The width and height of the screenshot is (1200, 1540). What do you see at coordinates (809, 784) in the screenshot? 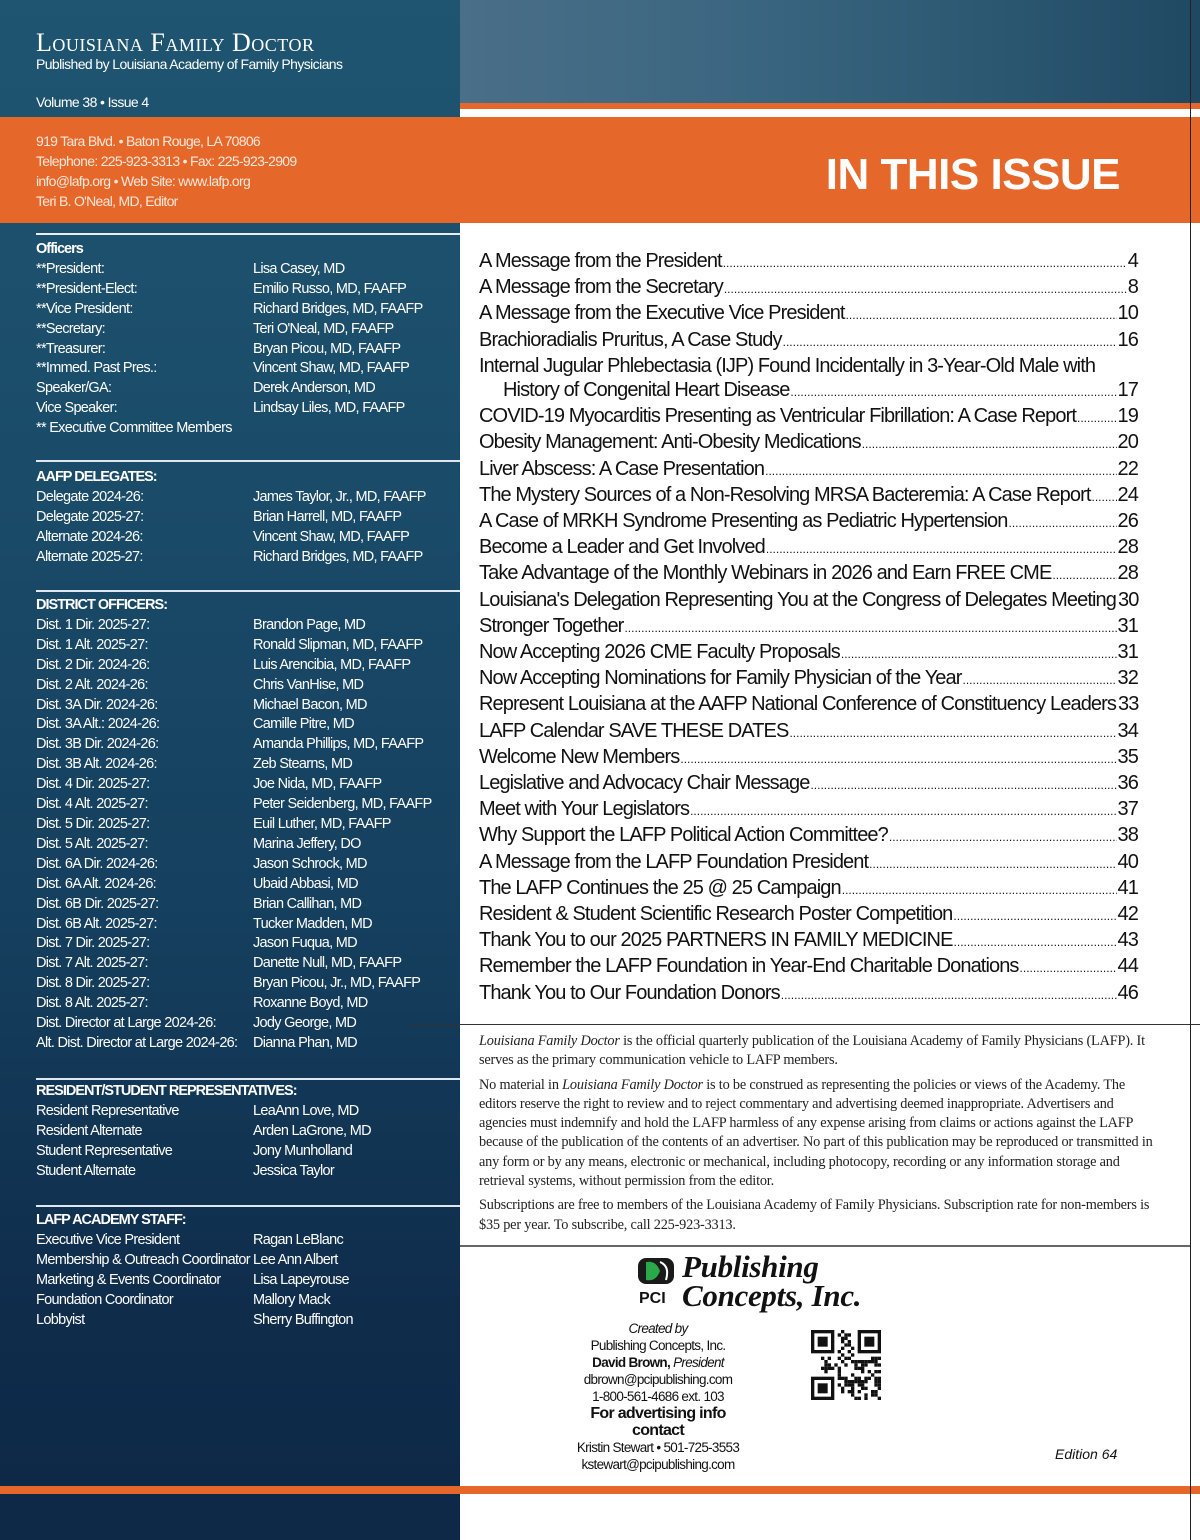
I see `toc-entry: Legislative and Advocacy Chair Message 36` at bounding box center [809, 784].